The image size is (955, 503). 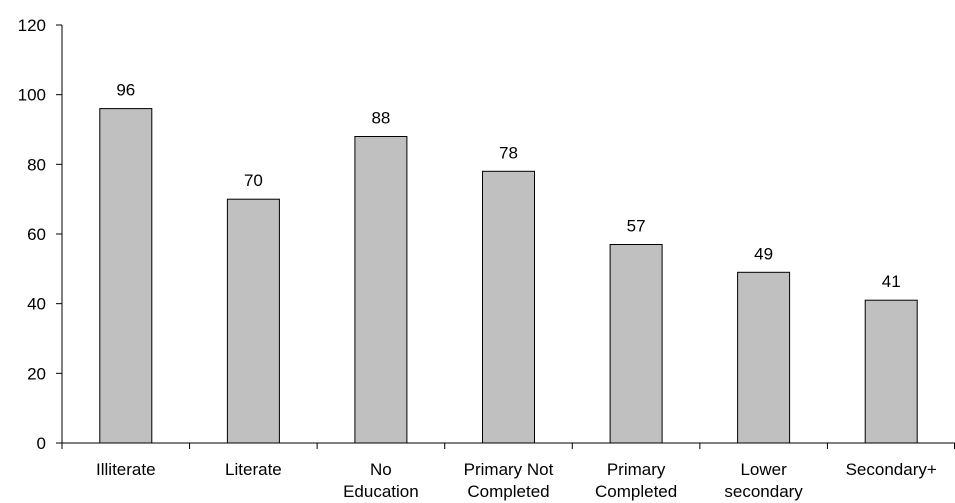 I want to click on y-tick-label-20: 20, so click(x=36, y=373).